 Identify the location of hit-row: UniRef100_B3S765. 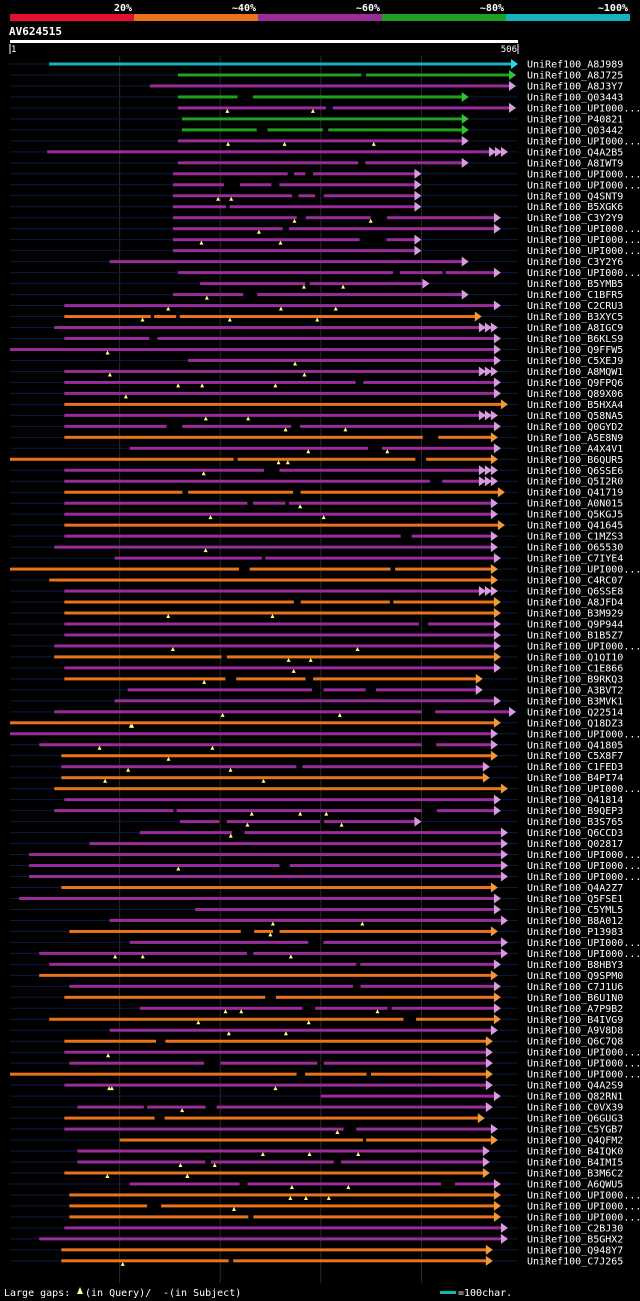
(316, 822).